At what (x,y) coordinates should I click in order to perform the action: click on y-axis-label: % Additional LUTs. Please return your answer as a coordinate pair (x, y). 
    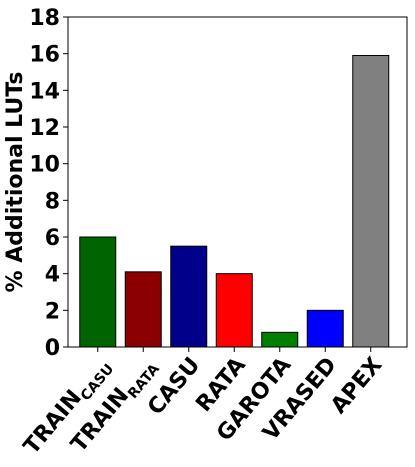
    Looking at the image, I should click on (15, 182).